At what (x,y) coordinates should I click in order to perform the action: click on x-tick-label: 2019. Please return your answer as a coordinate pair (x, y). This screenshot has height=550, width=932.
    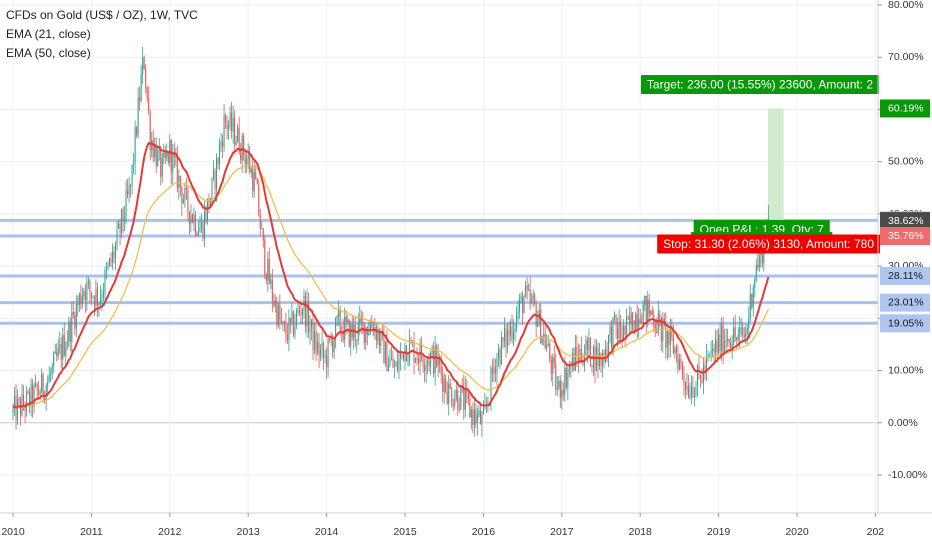
    Looking at the image, I should click on (719, 532).